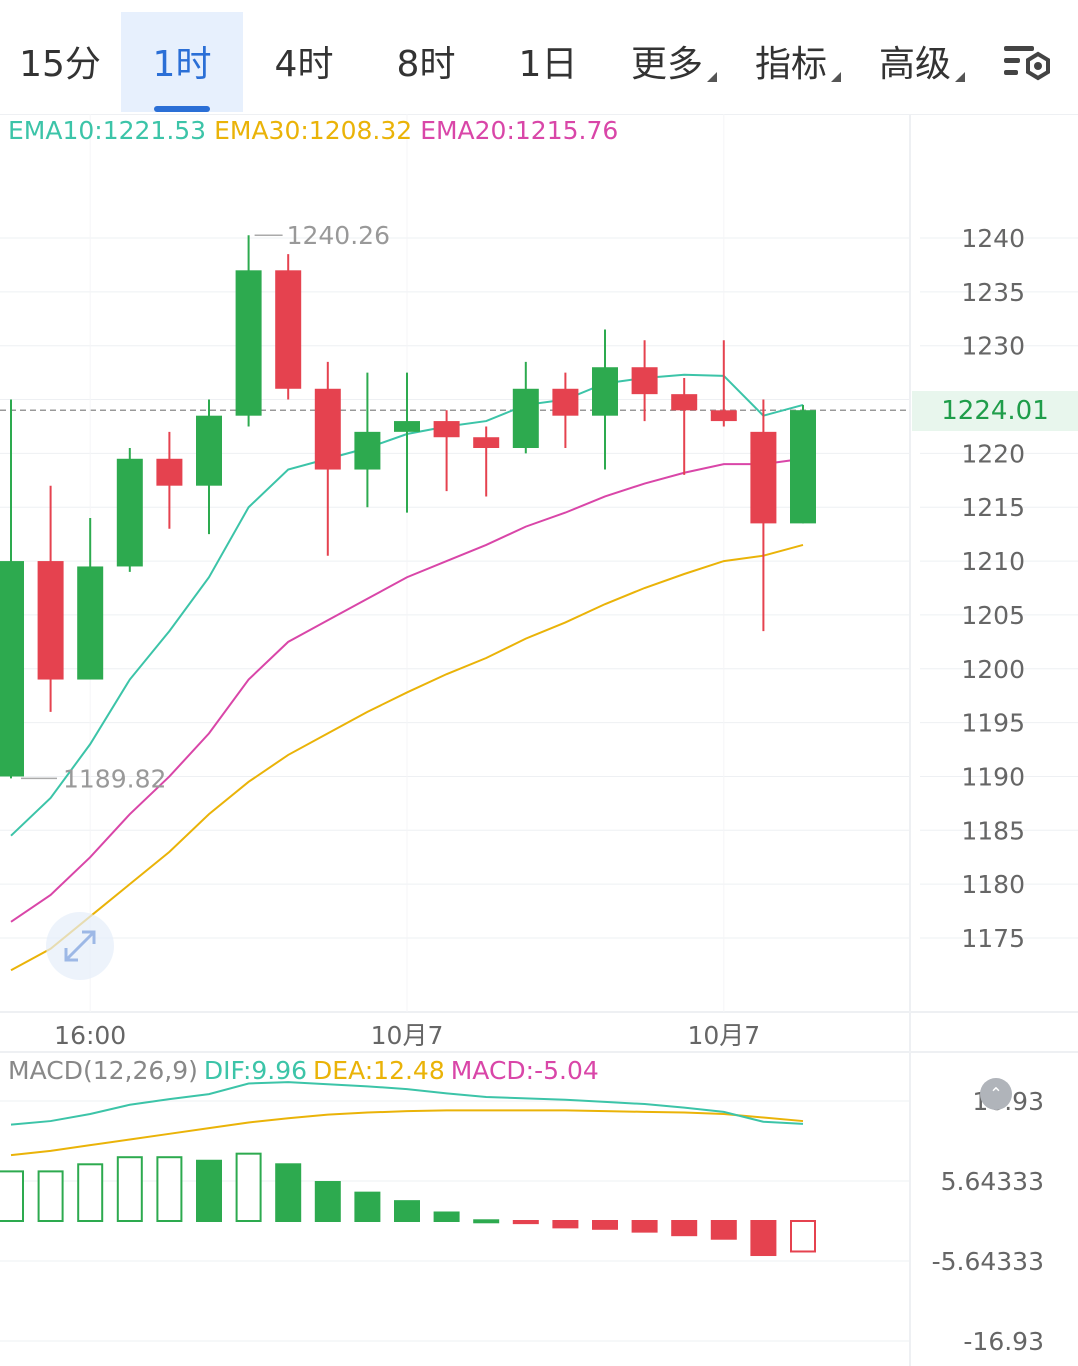 This screenshot has height=1366, width=1078. Describe the element at coordinates (993, 292) in the screenshot. I see `price-tick-label: 1235` at that location.